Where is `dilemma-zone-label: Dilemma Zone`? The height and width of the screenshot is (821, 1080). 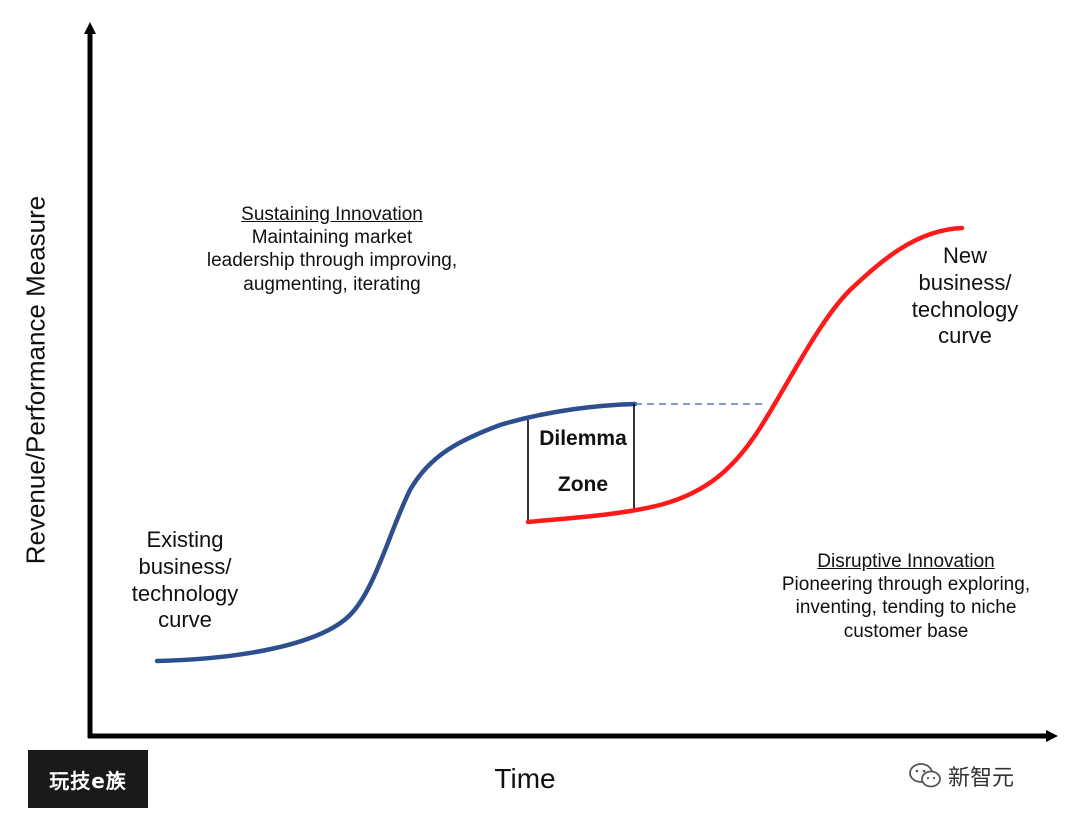
dilemma-zone-label: Dilemma Zone is located at coordinates (583, 474).